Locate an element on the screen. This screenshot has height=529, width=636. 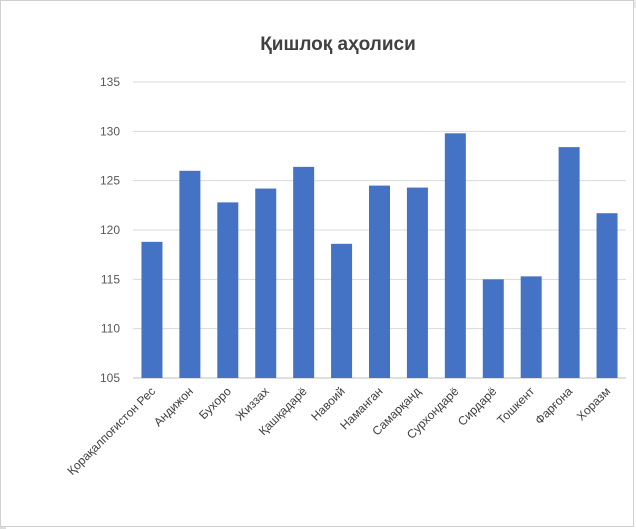
y-tick-label: 125 is located at coordinates (110, 181).